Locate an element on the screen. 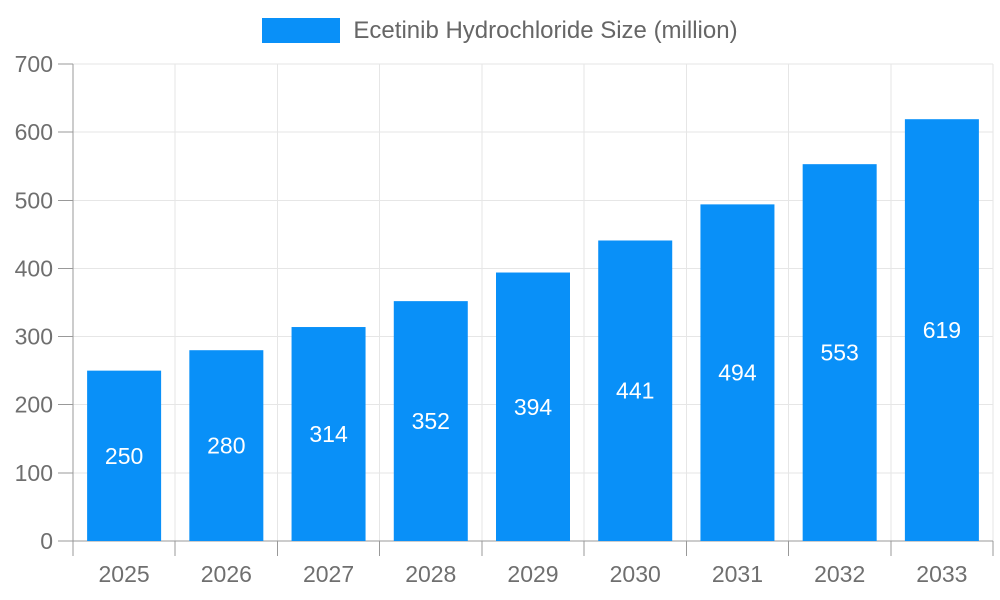  bar-value-label: 352 is located at coordinates (431, 421).